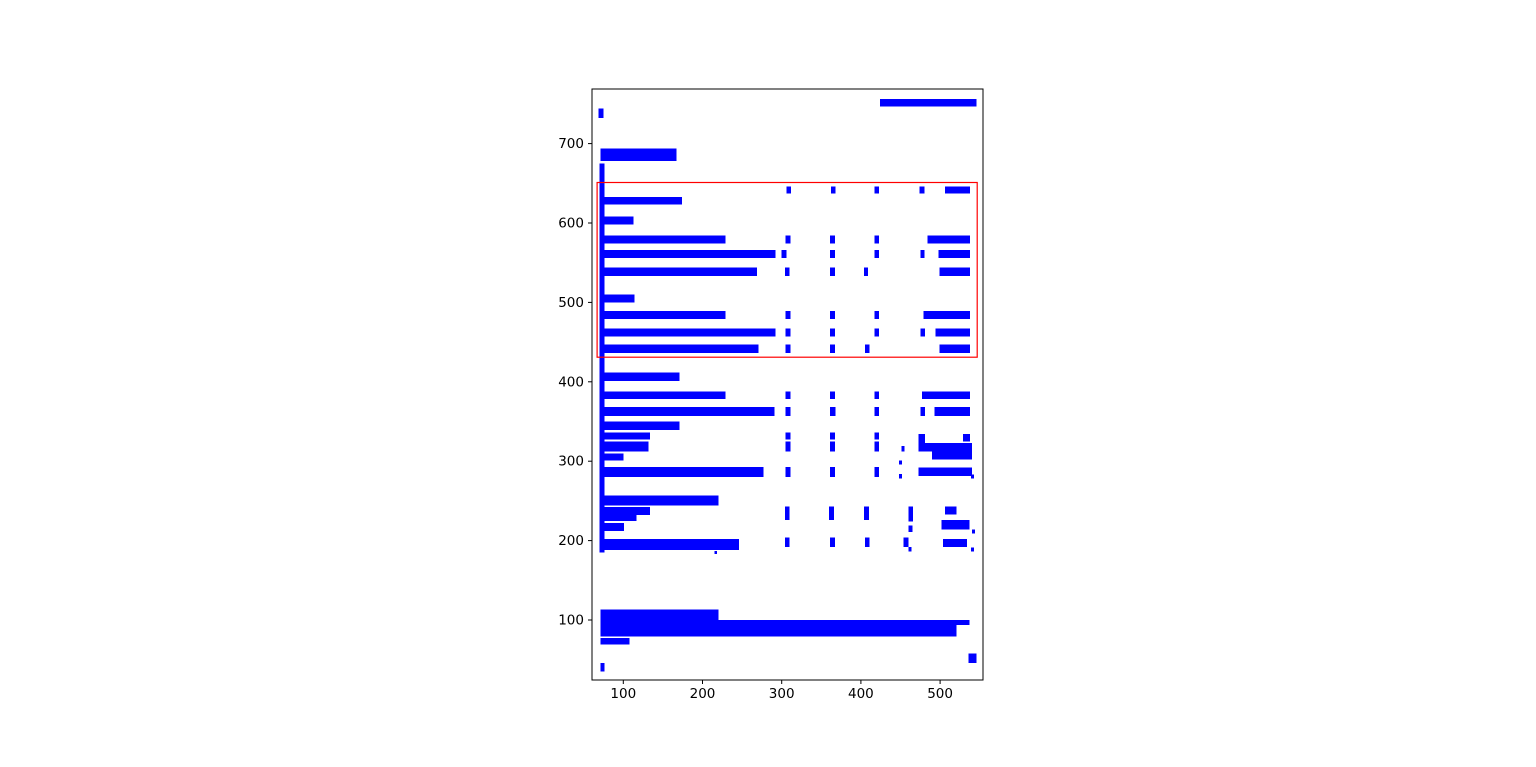 This screenshot has height=767, width=1536. Describe the element at coordinates (623, 694) in the screenshot. I see `x-tick-label: 100` at that location.